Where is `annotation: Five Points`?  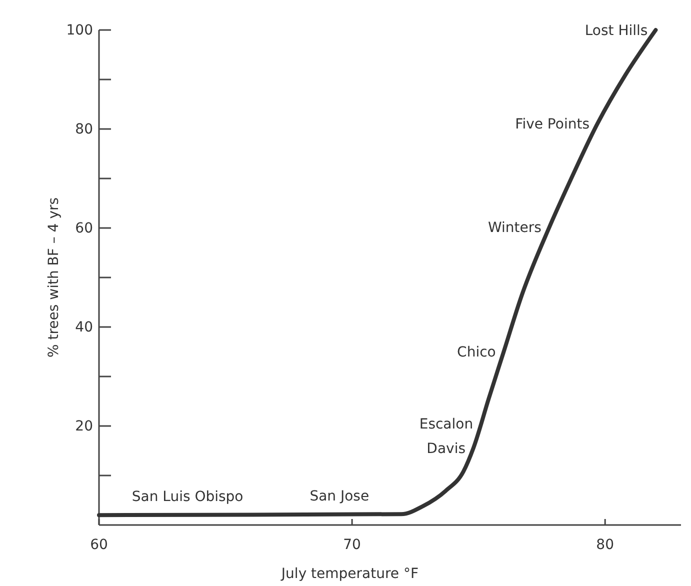
annotation: Five Points is located at coordinates (552, 124).